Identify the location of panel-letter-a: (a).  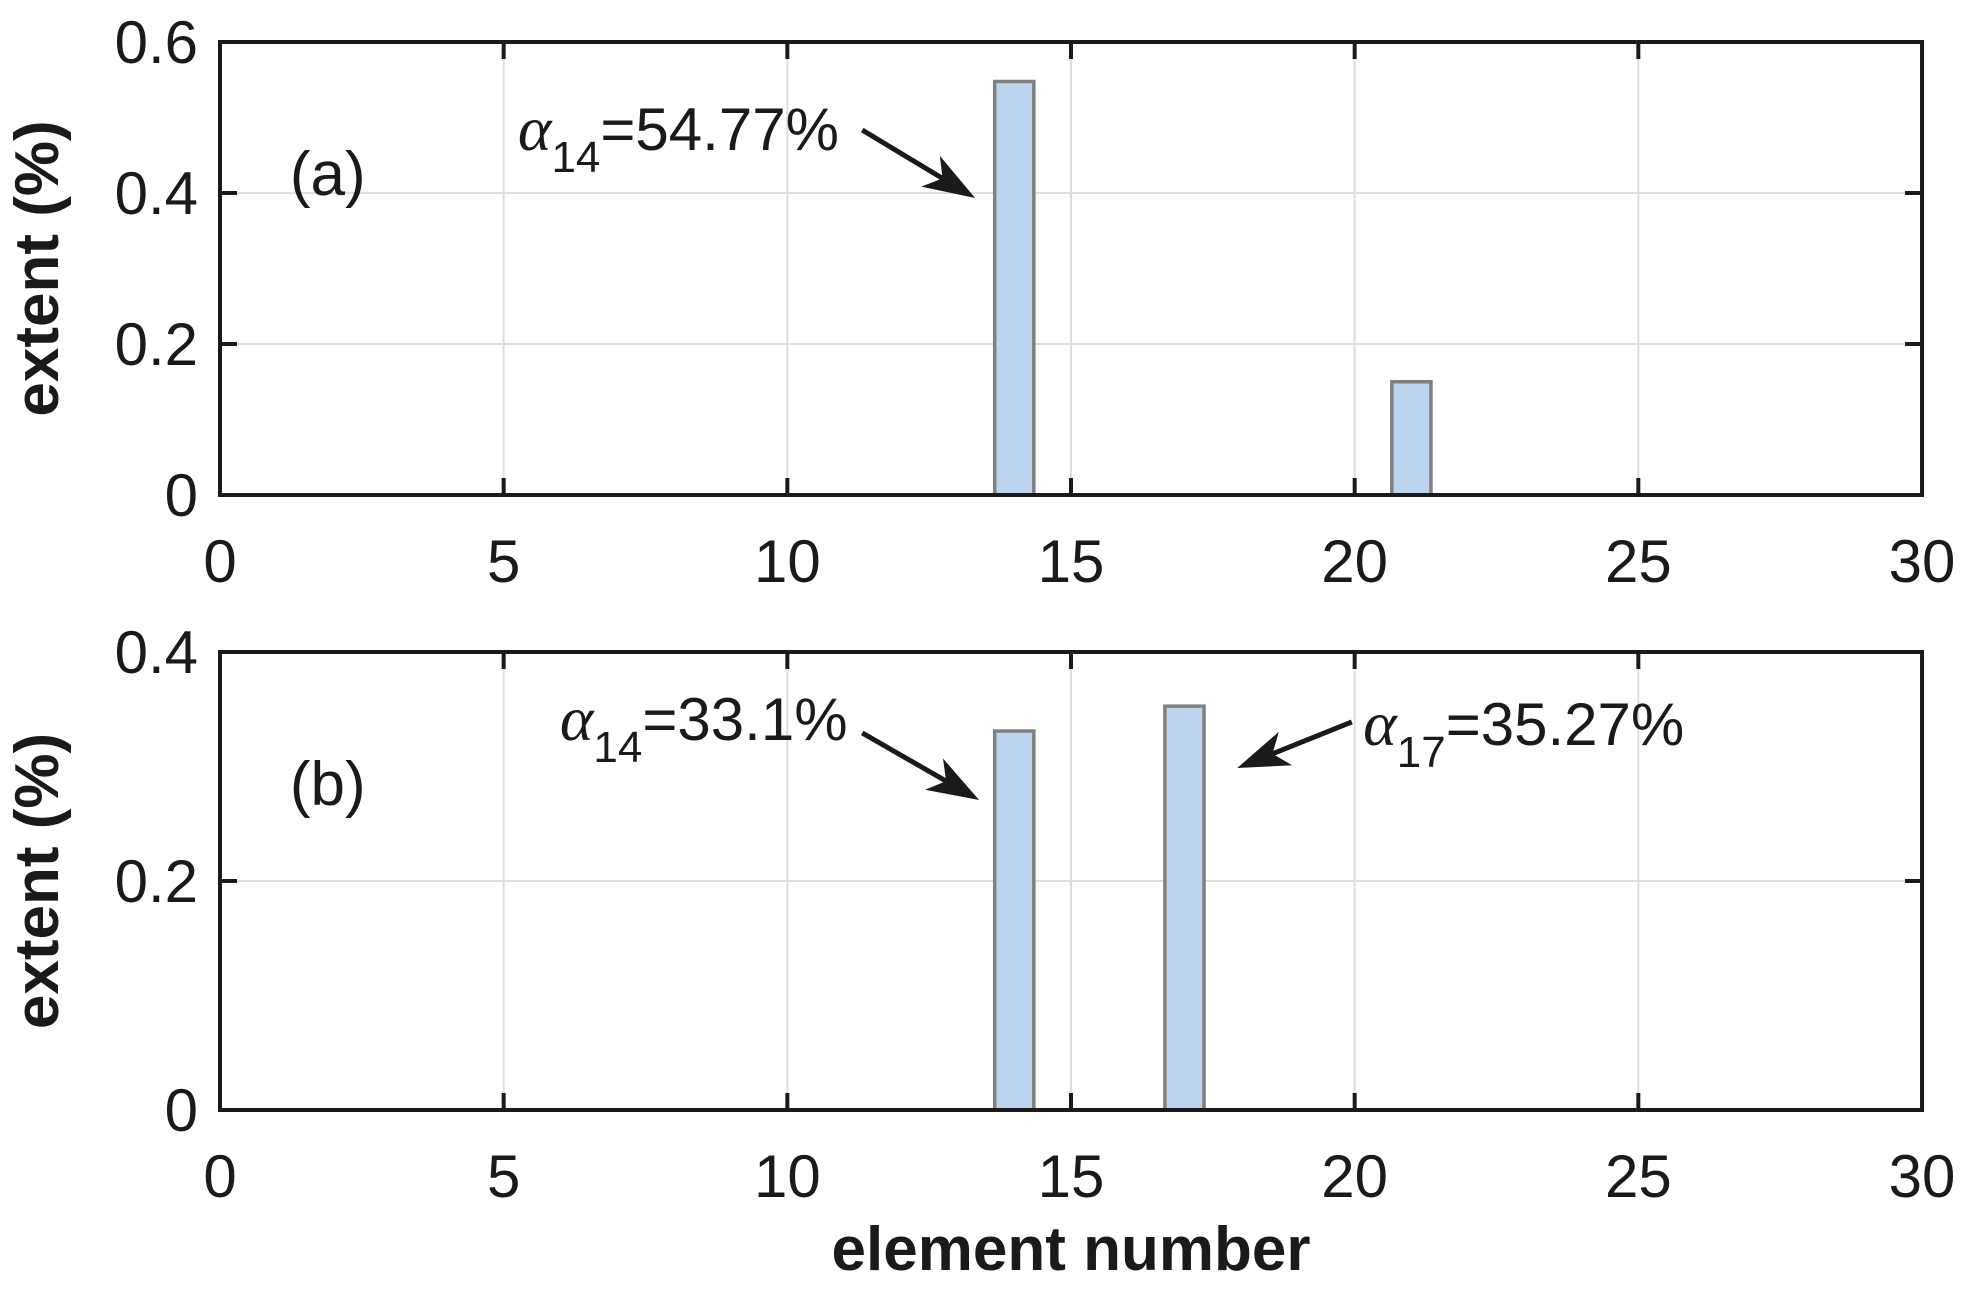
(328, 174).